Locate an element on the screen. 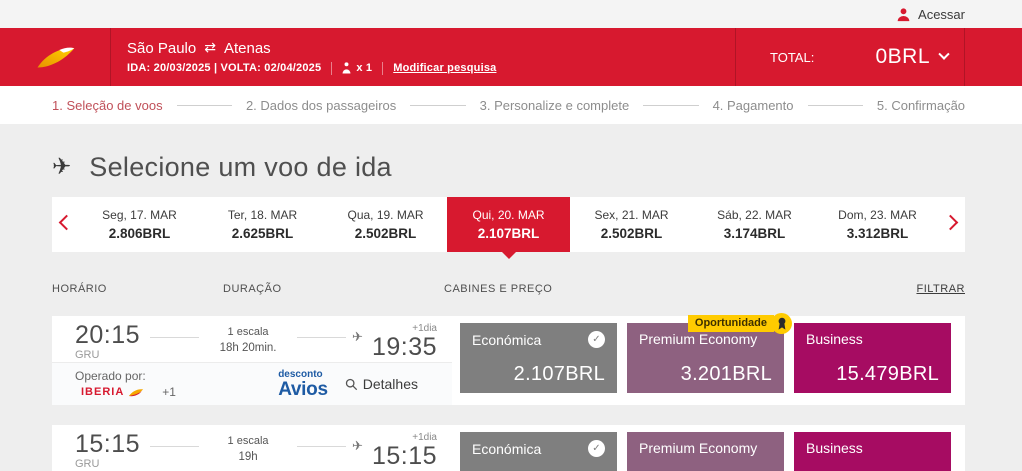 The width and height of the screenshot is (1022, 471). opportunity-label: Oportunidade is located at coordinates (730, 323).